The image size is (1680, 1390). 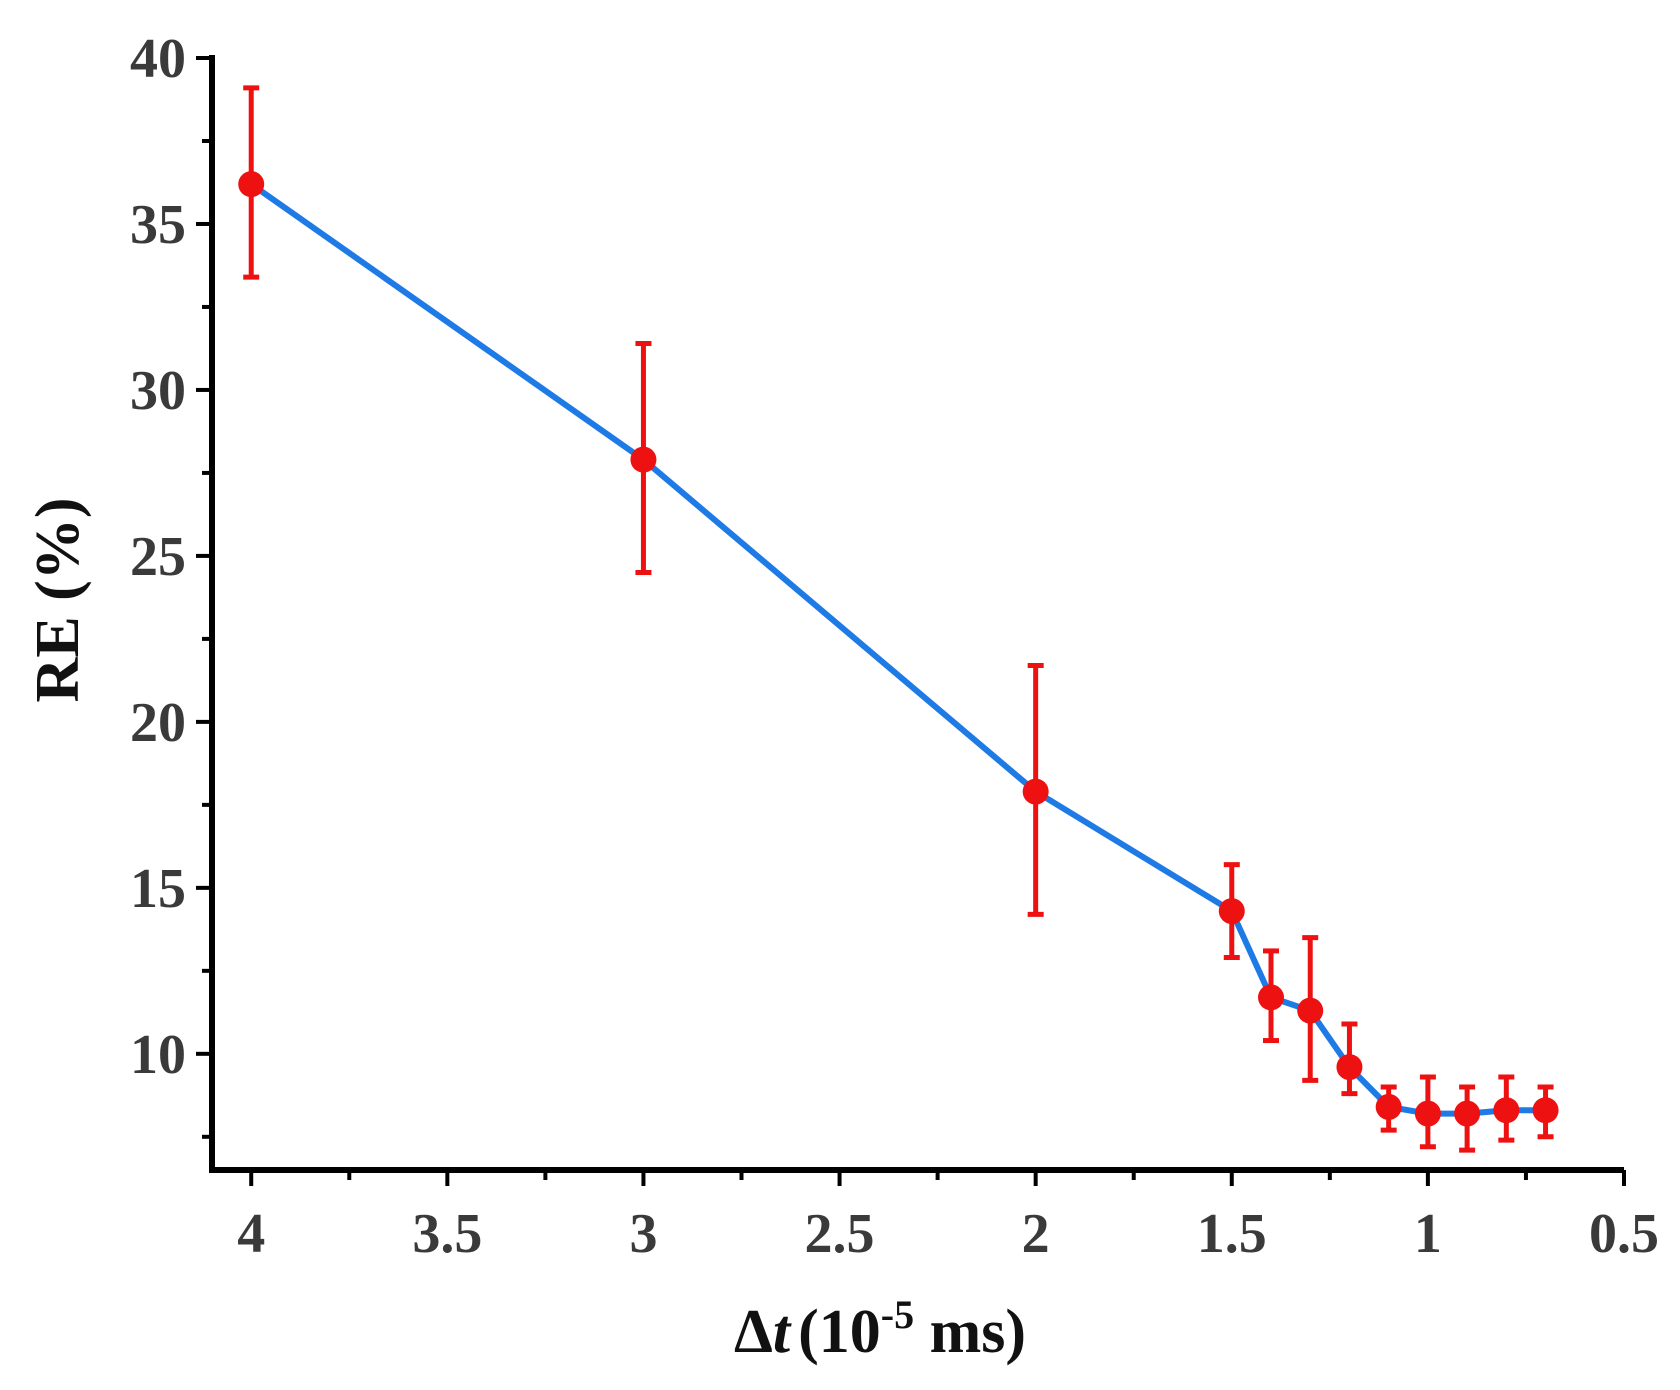 I want to click on y-tick-label: 20, so click(x=158, y=723).